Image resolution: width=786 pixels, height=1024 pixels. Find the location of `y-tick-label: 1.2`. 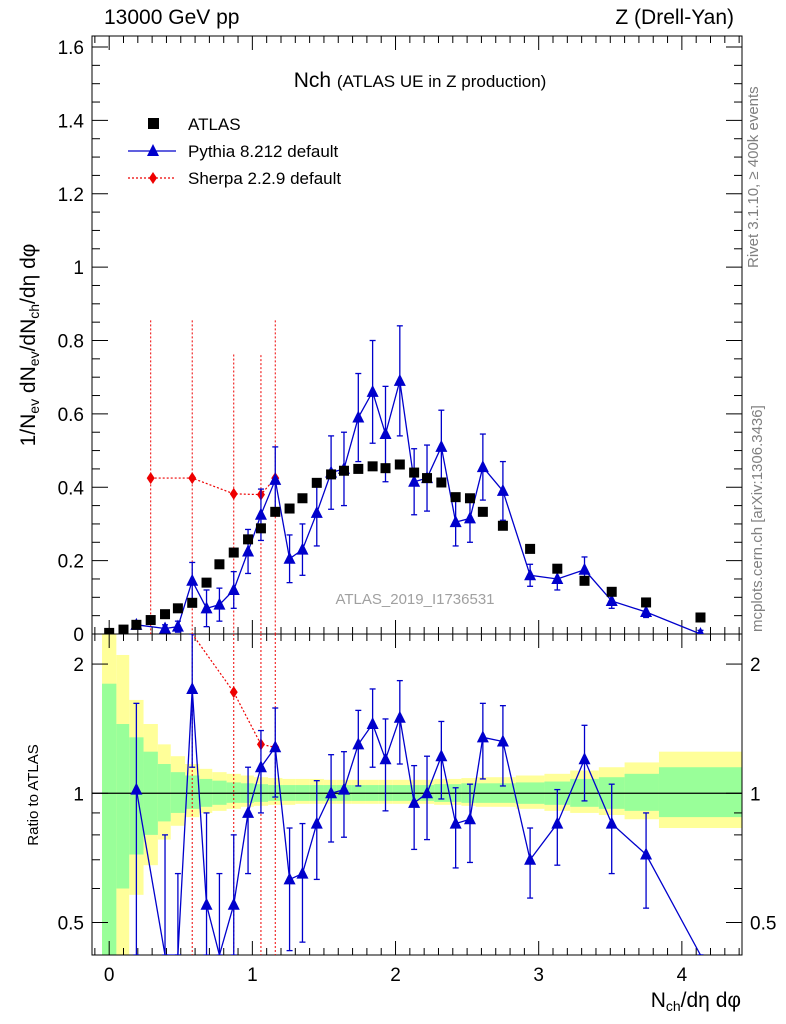

y-tick-label: 1.2 is located at coordinates (71, 195).